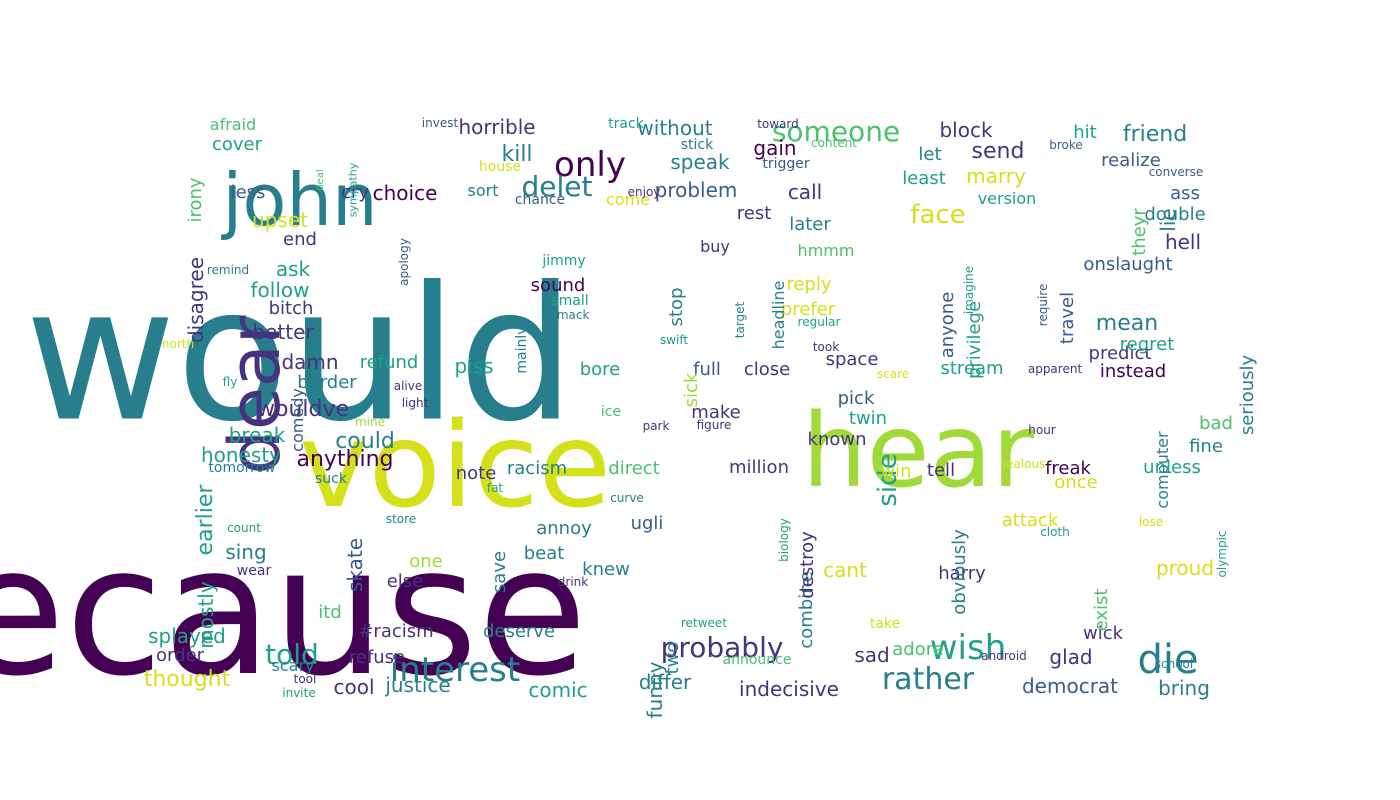 The width and height of the screenshot is (1400, 800). What do you see at coordinates (930, 154) in the screenshot?
I see `cloud-word: let` at bounding box center [930, 154].